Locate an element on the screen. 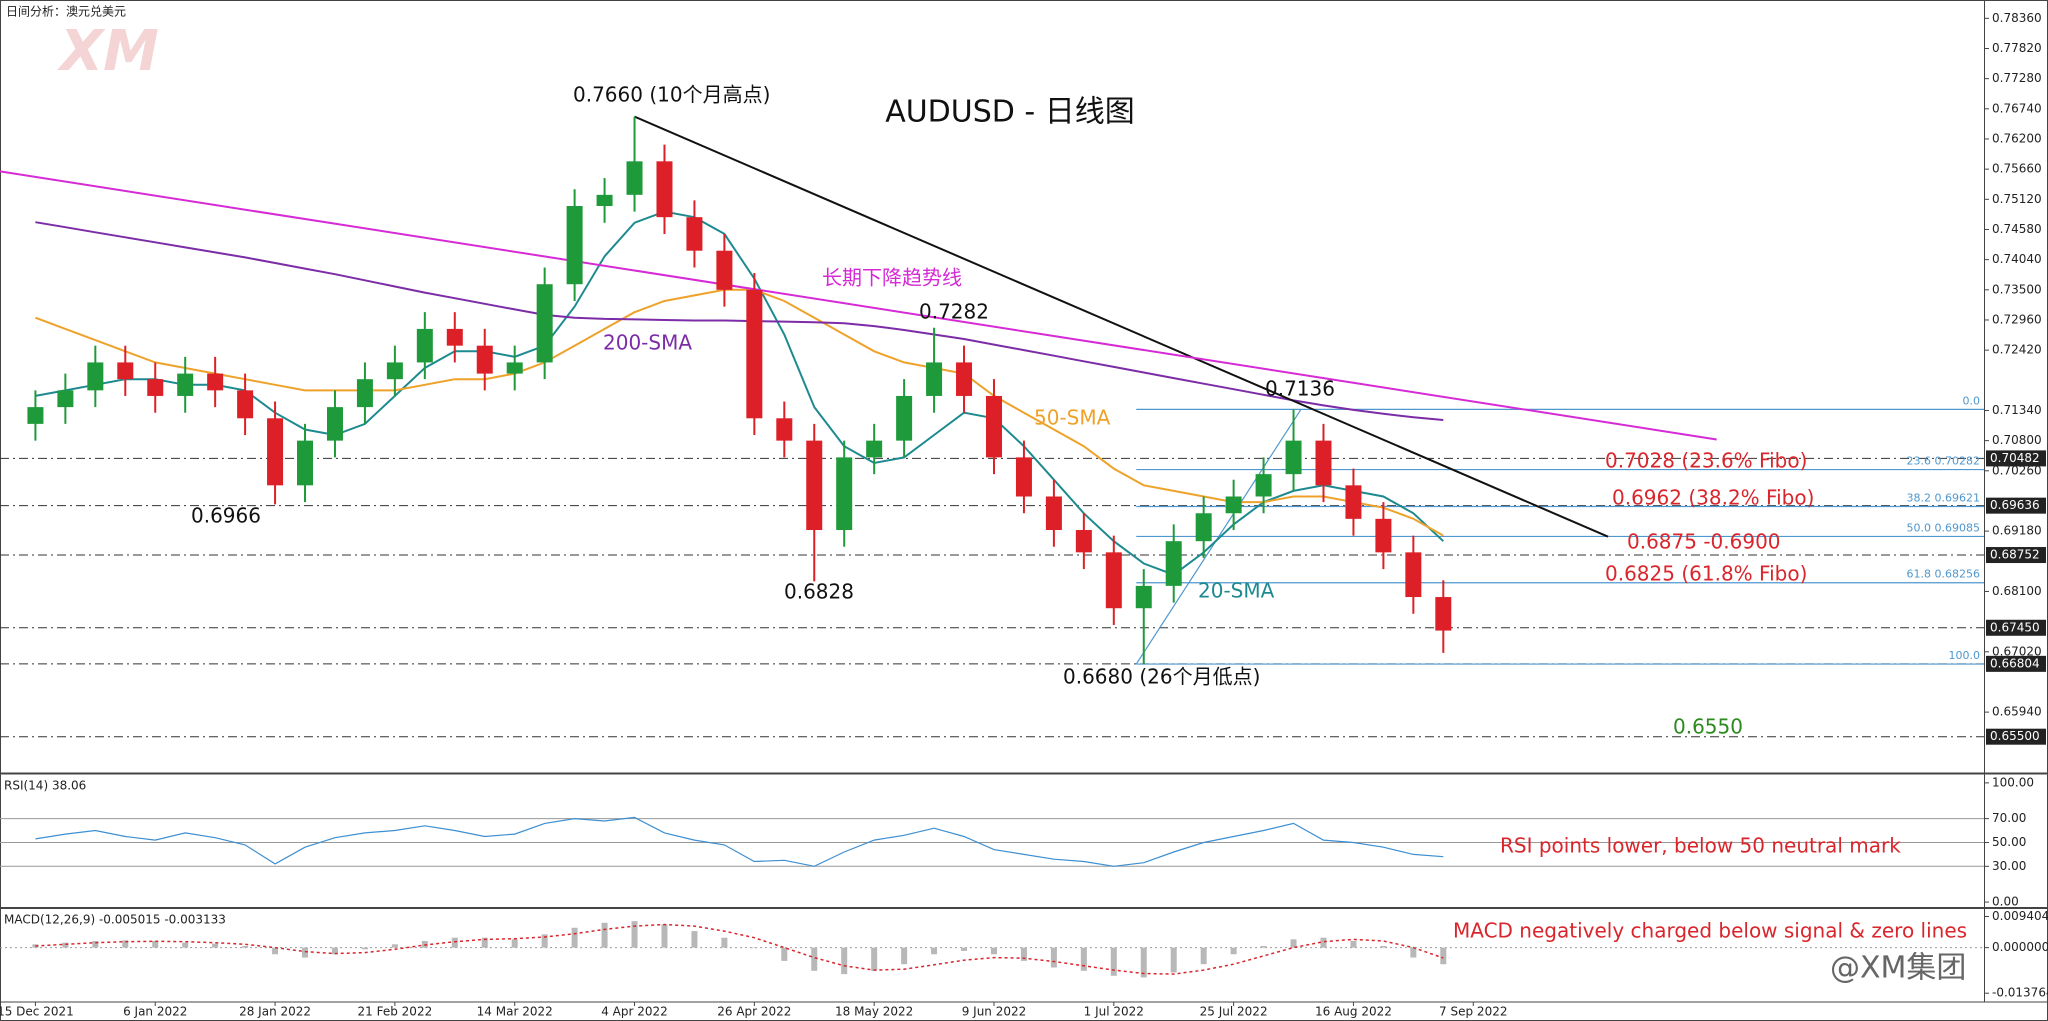 The image size is (2048, 1021). level-label: 0.70482 is located at coordinates (2015, 458).